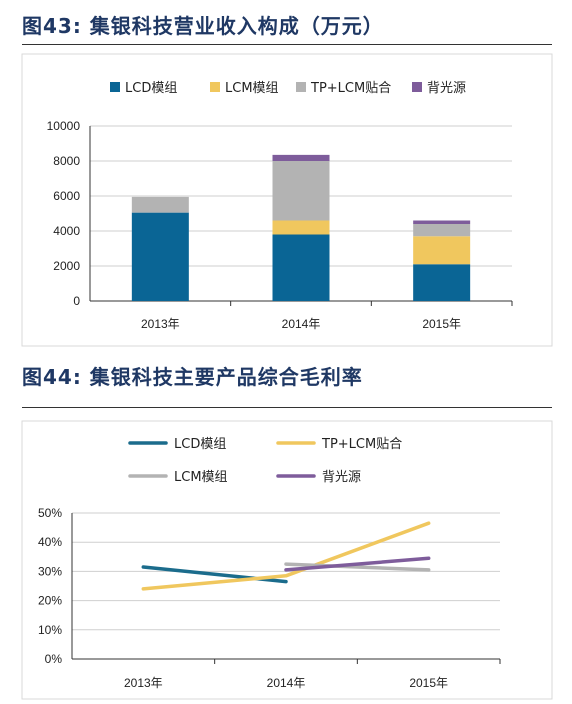 The image size is (572, 704). What do you see at coordinates (287, 407) in the screenshot?
I see `figure-44-rule` at bounding box center [287, 407].